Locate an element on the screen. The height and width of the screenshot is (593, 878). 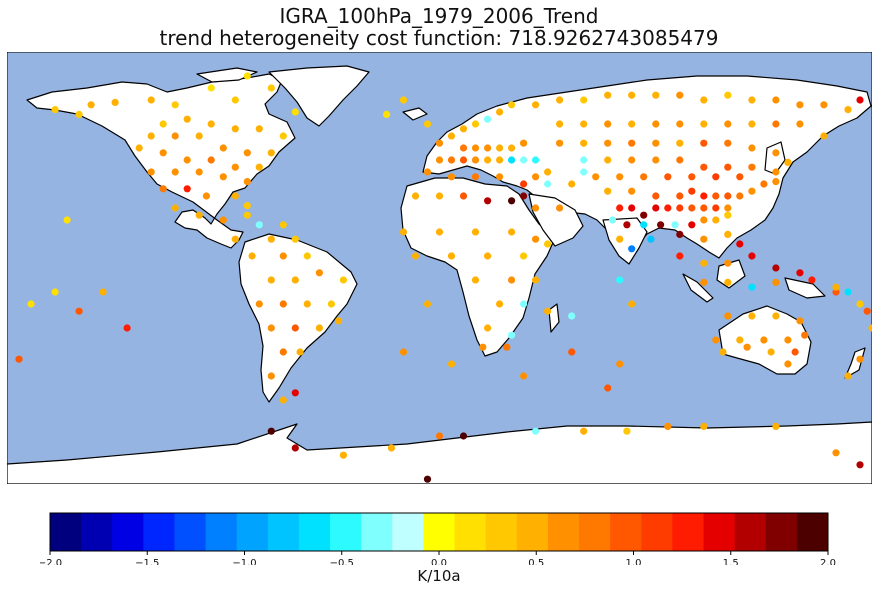
new-guinea is located at coordinates (805, 288).